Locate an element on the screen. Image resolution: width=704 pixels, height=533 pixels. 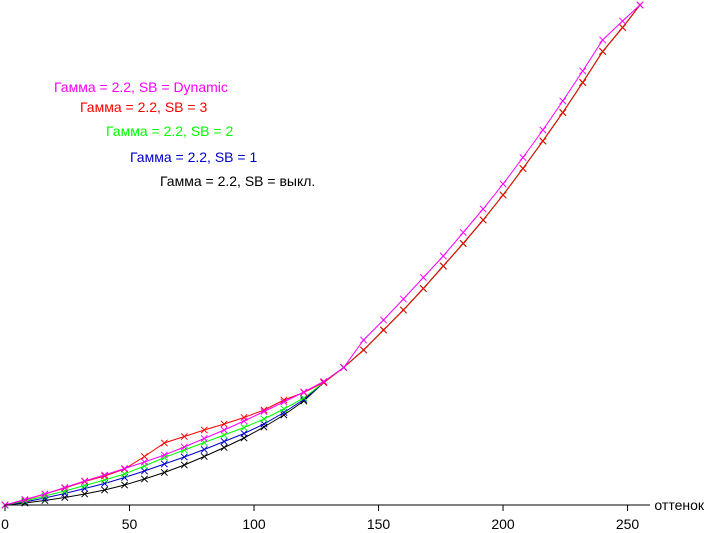
x-tick-label: 100 is located at coordinates (254, 524).